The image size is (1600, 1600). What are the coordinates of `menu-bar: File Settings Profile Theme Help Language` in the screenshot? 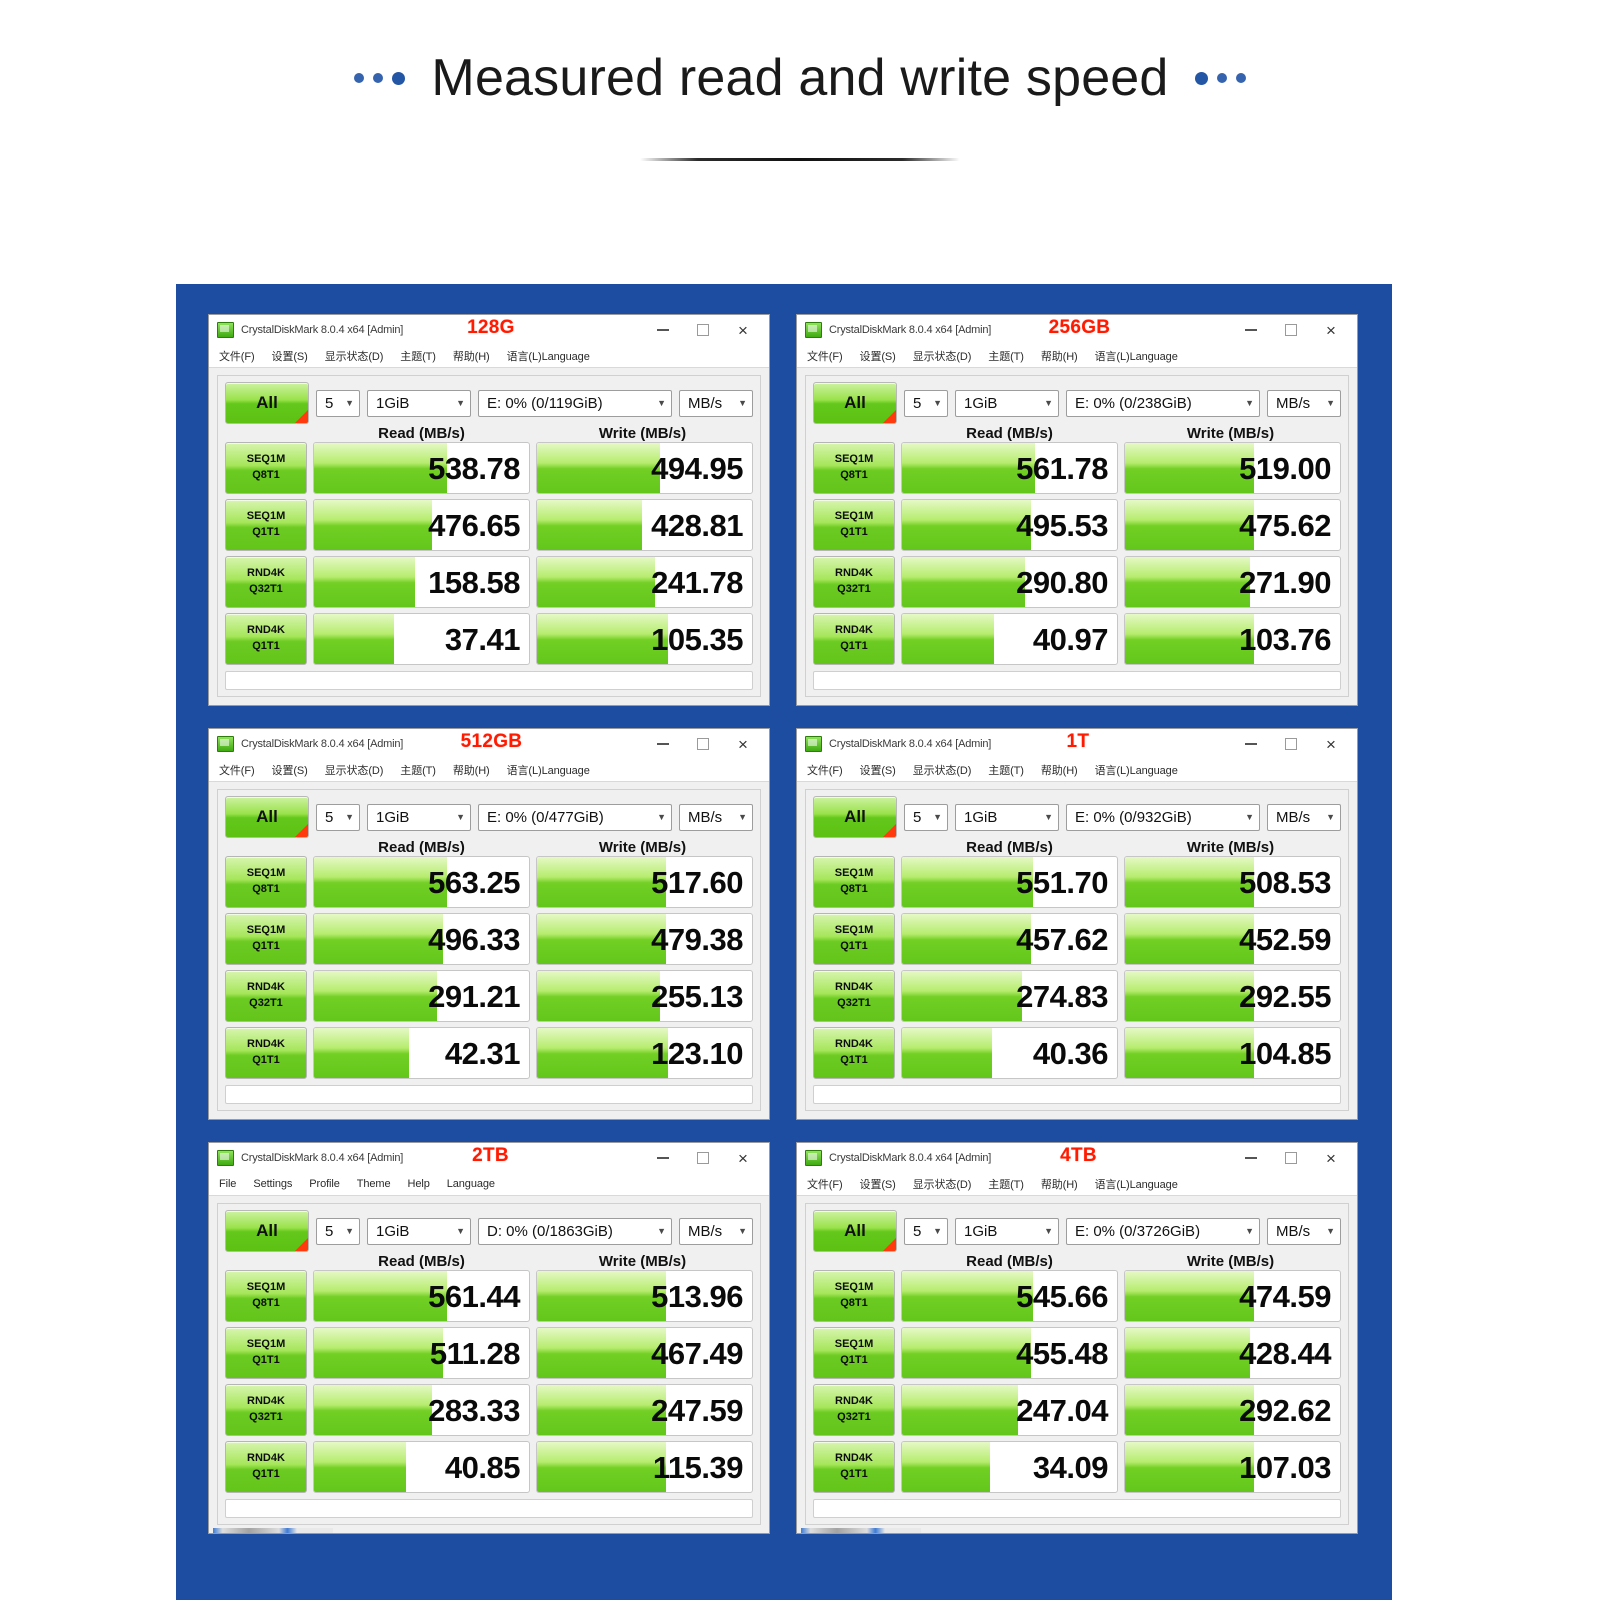 It's located at (489, 1184).